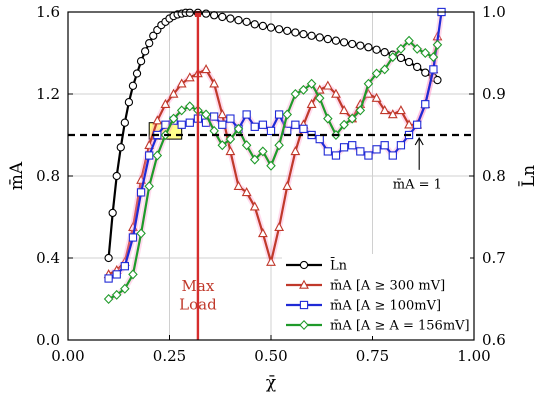  I want to click on max-load-marker, so click(197, 14).